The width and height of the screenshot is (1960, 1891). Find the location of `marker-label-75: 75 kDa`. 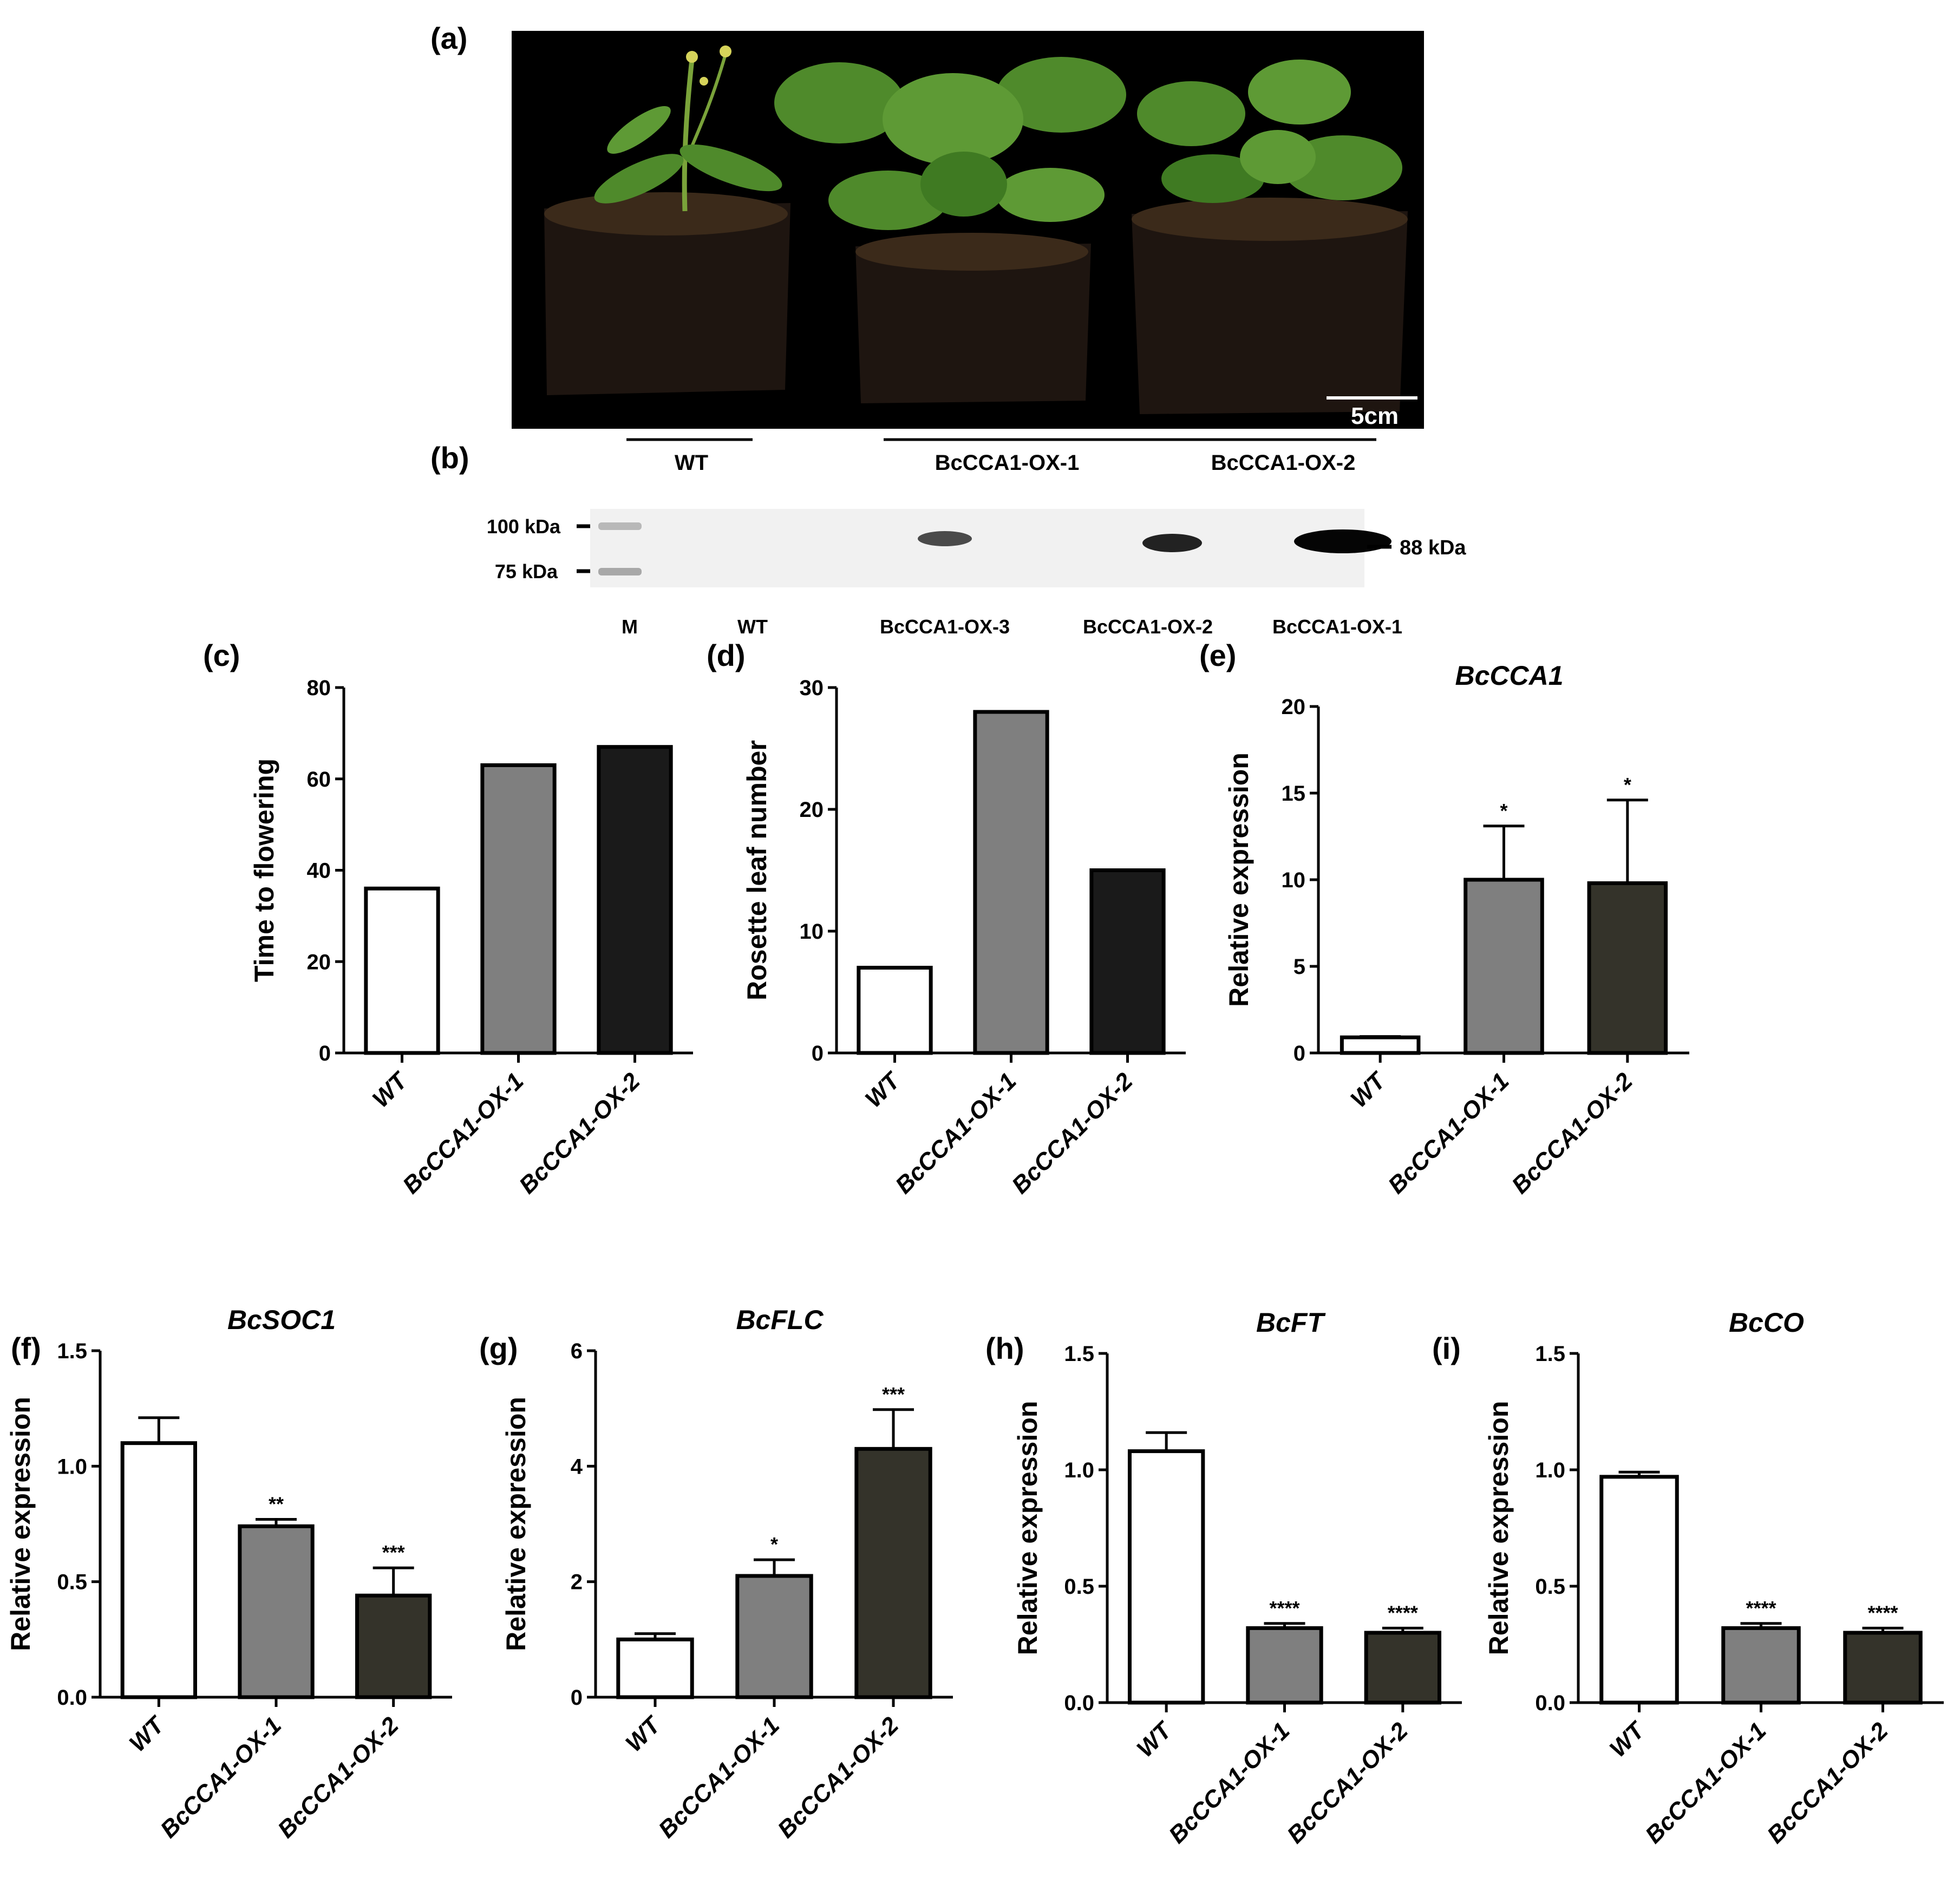

marker-label-75: 75 kDa is located at coordinates (526, 571).